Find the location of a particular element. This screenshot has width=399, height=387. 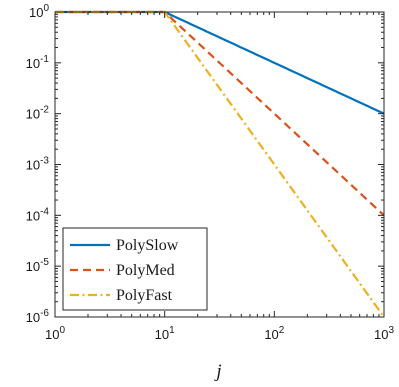

x-tick-label: 10³ is located at coordinates (384, 333).